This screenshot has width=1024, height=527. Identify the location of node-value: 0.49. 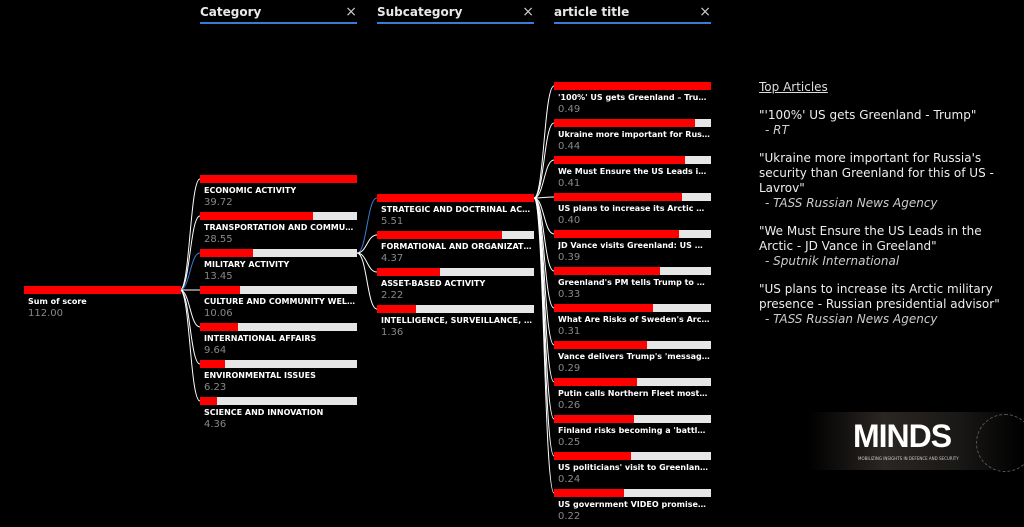
(569, 109).